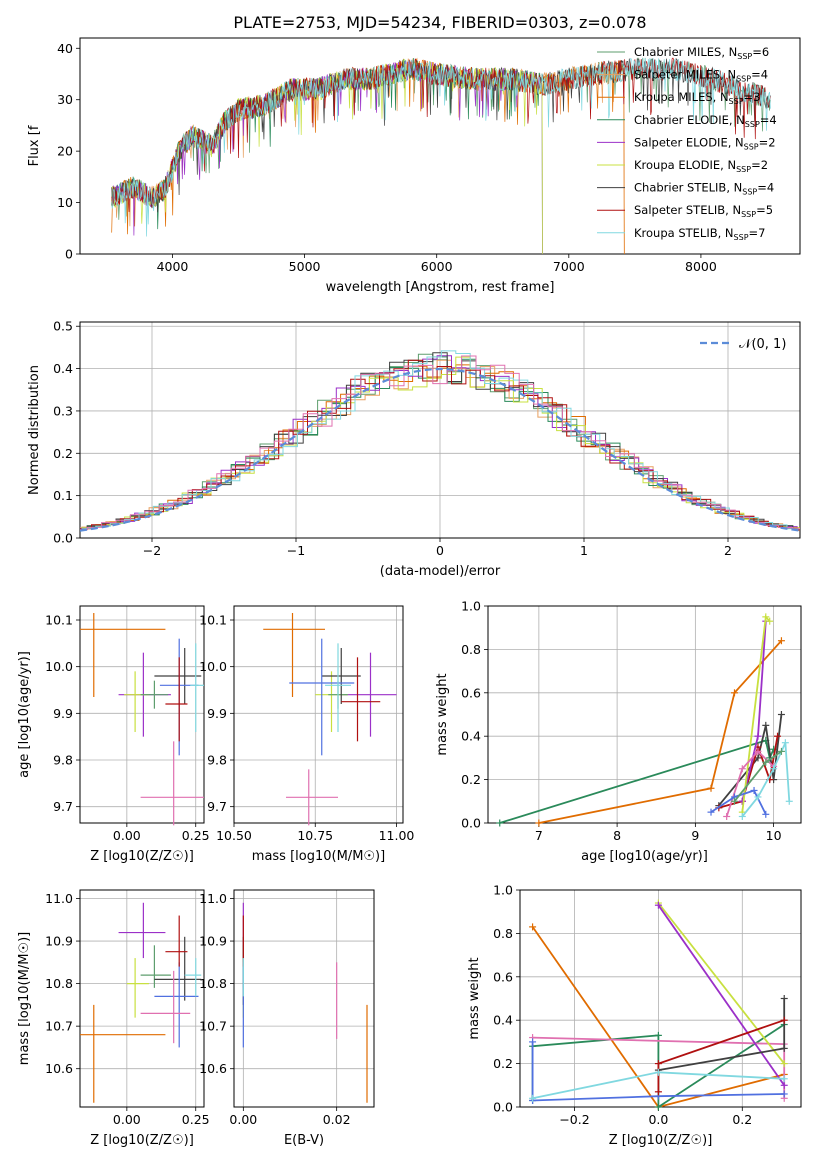  Describe the element at coordinates (574, 1119) in the screenshot. I see `x-tick-label: −0.2` at that location.